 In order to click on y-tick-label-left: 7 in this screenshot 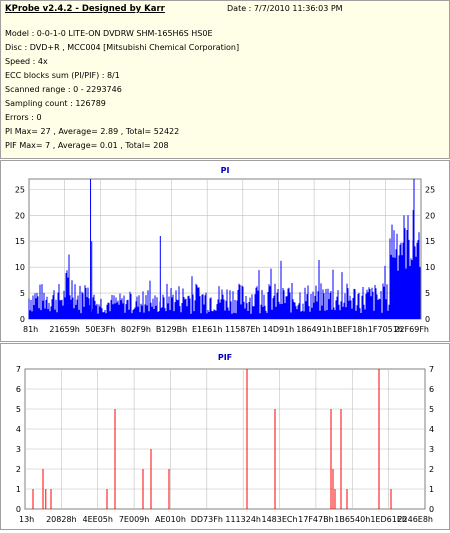, I will do `click(18, 369)`.